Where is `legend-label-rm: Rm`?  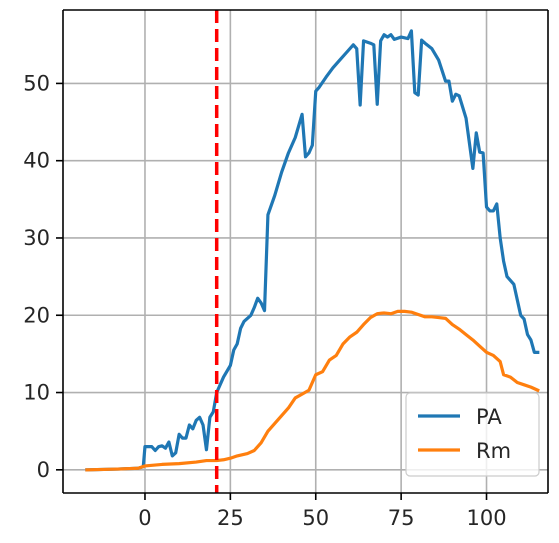 legend-label-rm: Rm is located at coordinates (493, 451).